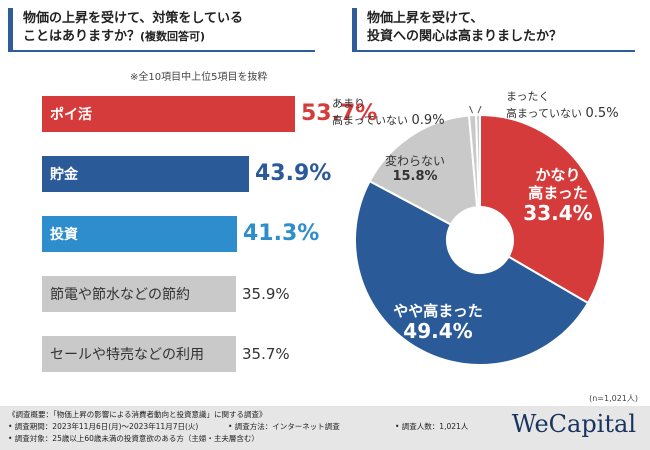 The width and height of the screenshot is (650, 450). Describe the element at coordinates (266, 354) in the screenshot. I see `bar-value-label-4: 35.7%` at that location.